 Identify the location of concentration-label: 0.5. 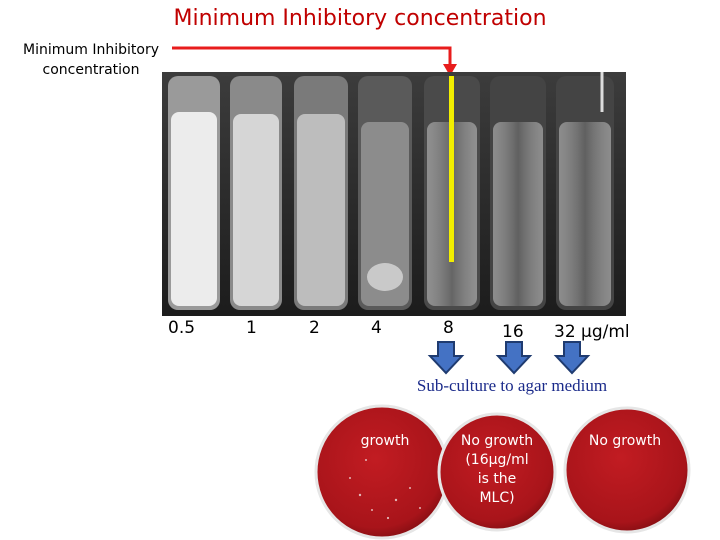
(182, 328).